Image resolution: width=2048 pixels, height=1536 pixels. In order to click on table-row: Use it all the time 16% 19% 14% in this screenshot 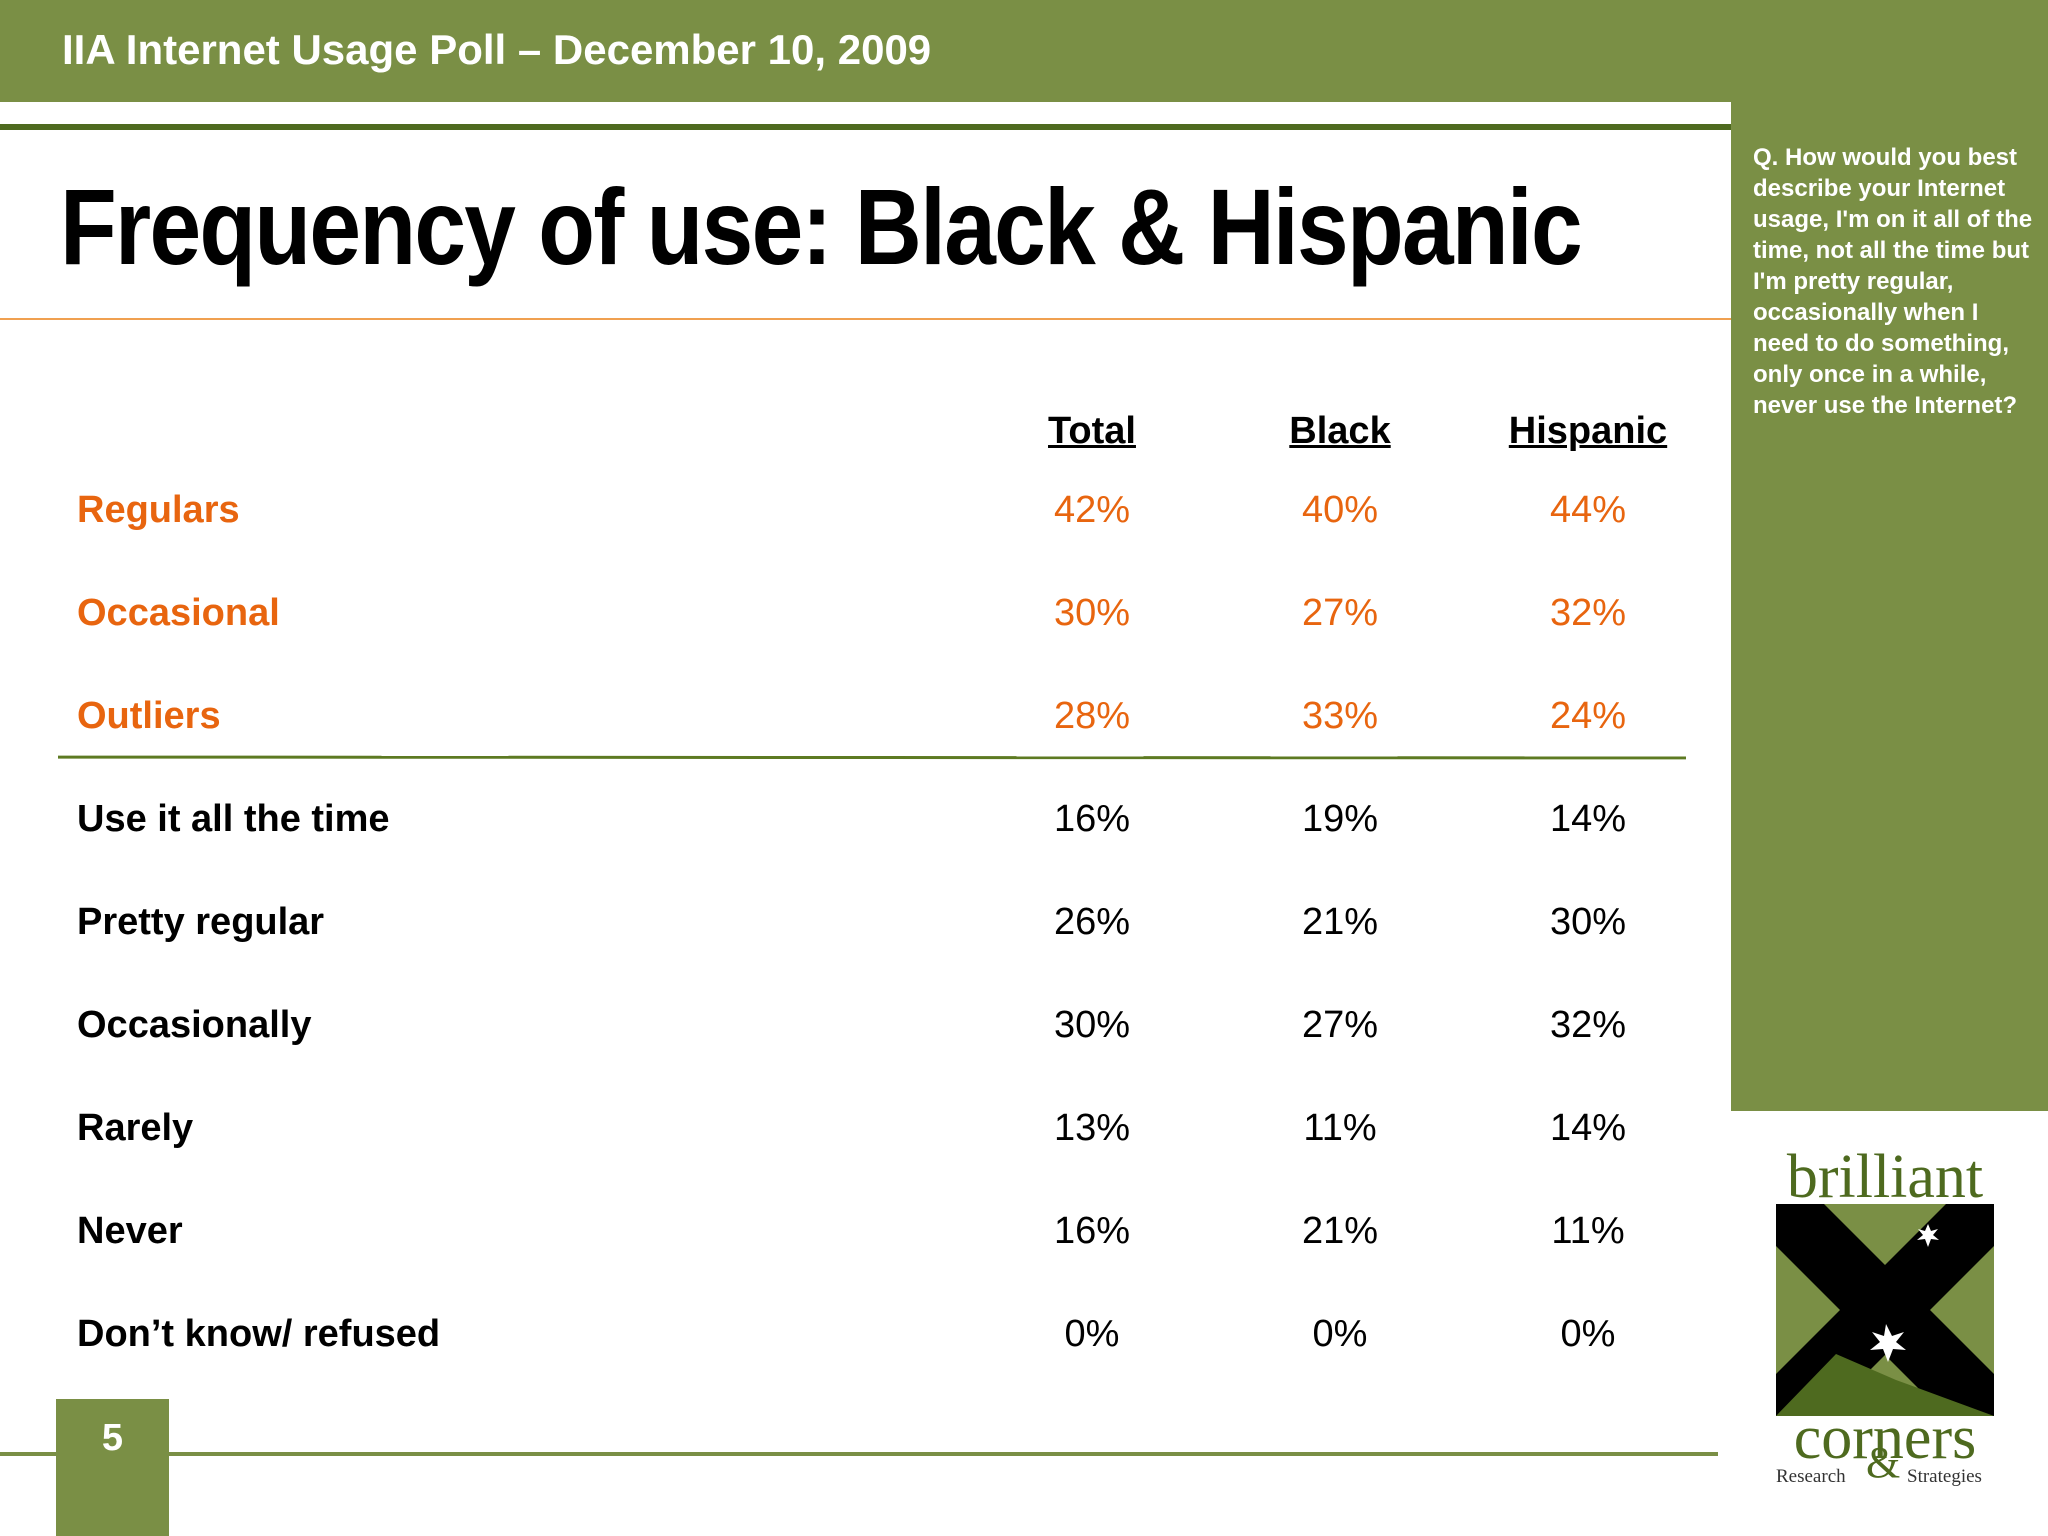, I will do `click(865, 819)`.